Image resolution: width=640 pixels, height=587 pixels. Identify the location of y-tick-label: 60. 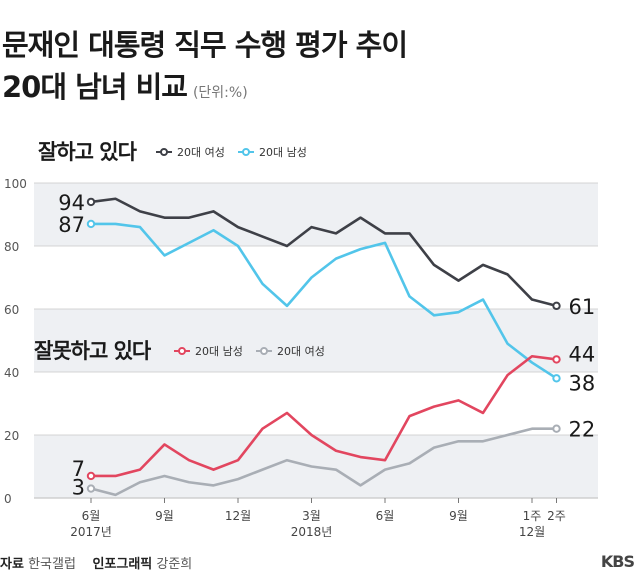
(11, 310).